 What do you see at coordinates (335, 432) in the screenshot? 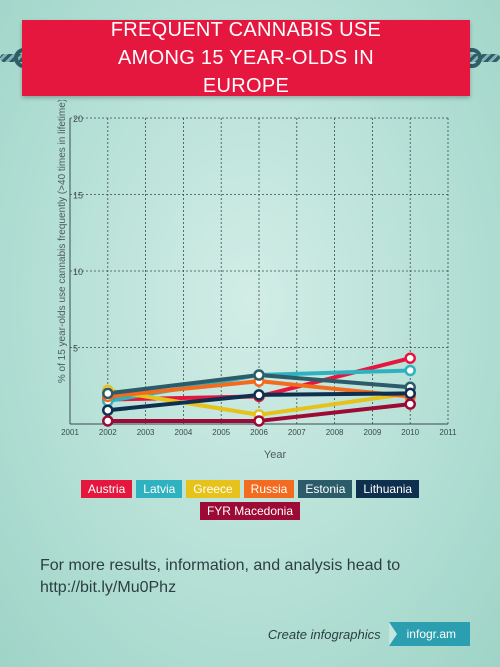
I see `x-tick-label: 2008` at bounding box center [335, 432].